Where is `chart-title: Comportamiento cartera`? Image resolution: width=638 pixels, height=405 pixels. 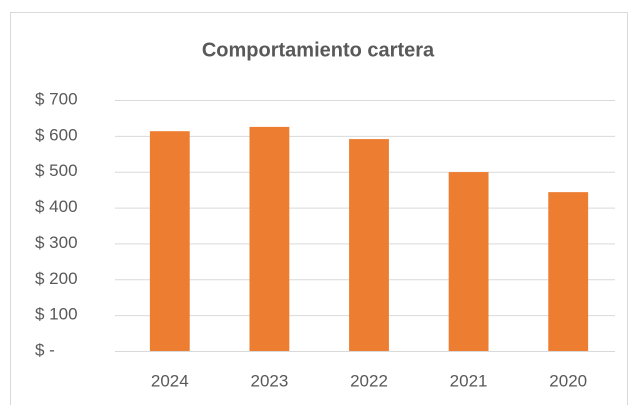
chart-title: Comportamiento cartera is located at coordinates (318, 50).